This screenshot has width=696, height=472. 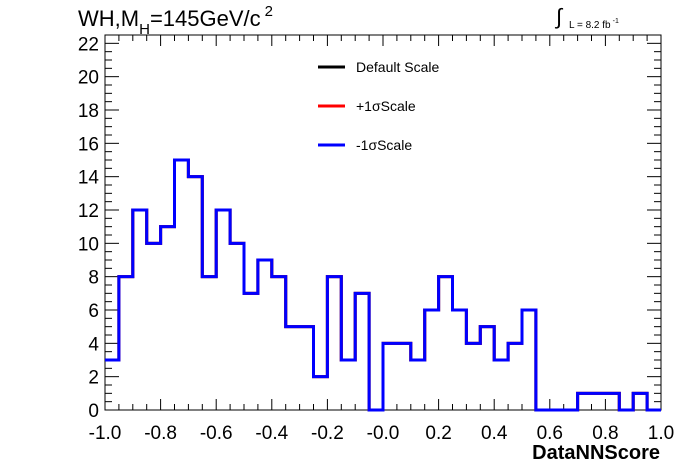 I want to click on x-tick-label: 0.8, so click(x=605, y=433).